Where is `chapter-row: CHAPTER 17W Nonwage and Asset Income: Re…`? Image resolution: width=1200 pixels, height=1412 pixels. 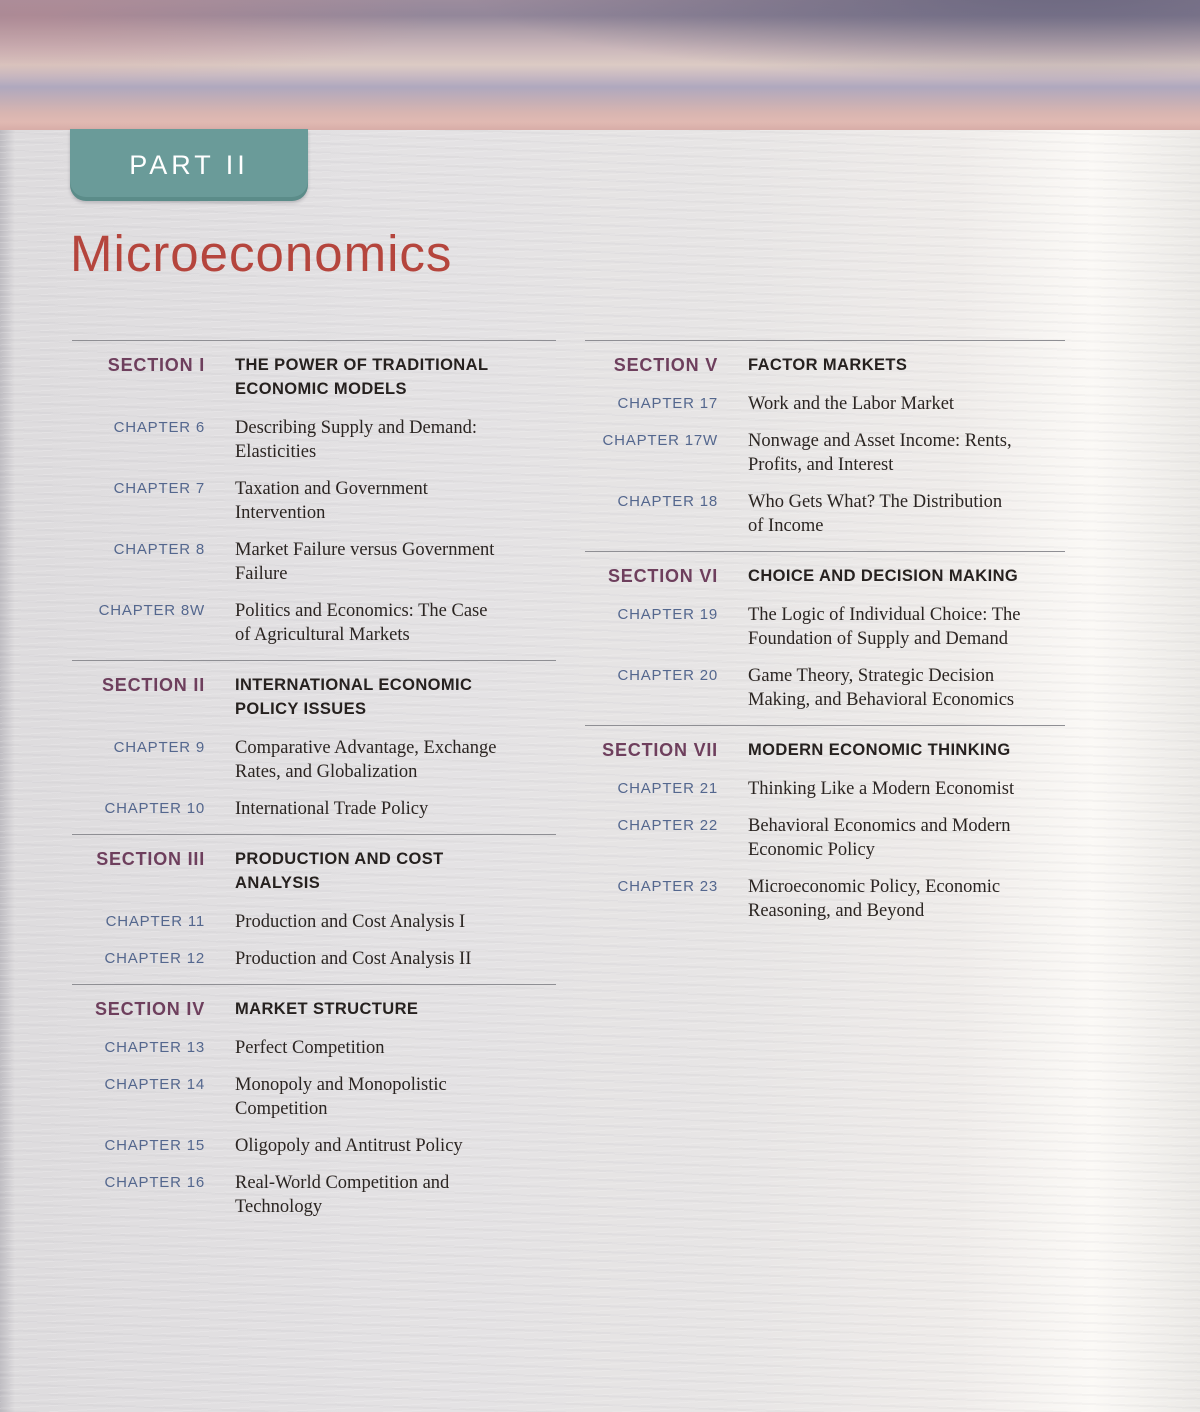 chapter-row: CHAPTER 17W Nonwage and Asset Income: Re… is located at coordinates (825, 453).